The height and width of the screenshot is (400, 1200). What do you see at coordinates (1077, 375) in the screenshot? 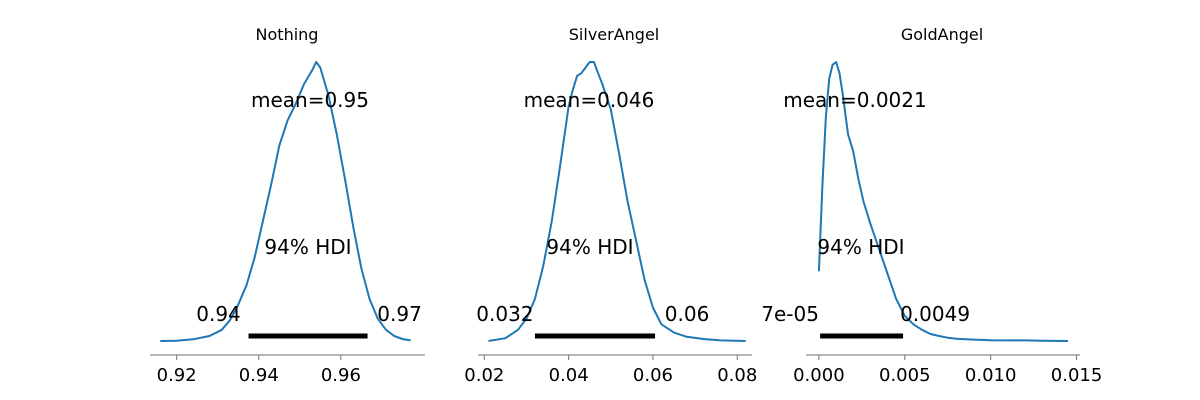
I see `x-tick-label: 0.015` at bounding box center [1077, 375].